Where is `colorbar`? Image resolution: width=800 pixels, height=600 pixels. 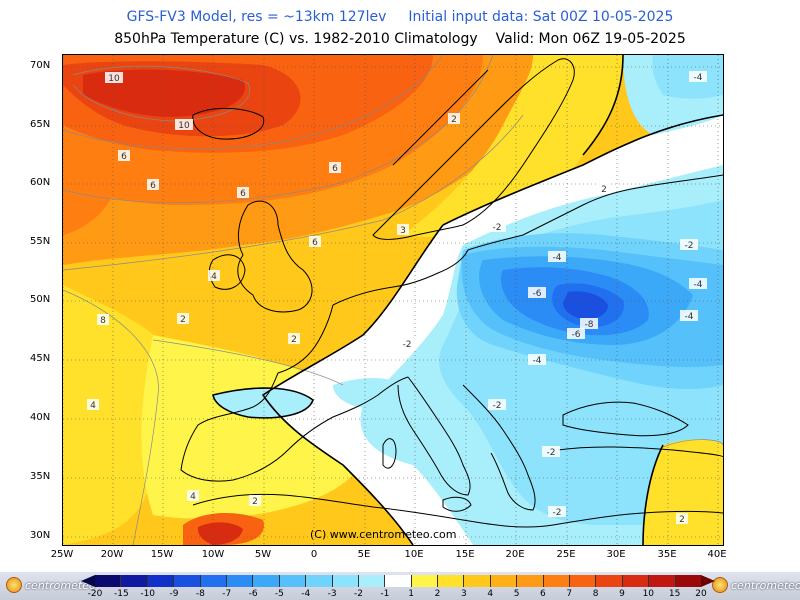 colorbar is located at coordinates (398, 581).